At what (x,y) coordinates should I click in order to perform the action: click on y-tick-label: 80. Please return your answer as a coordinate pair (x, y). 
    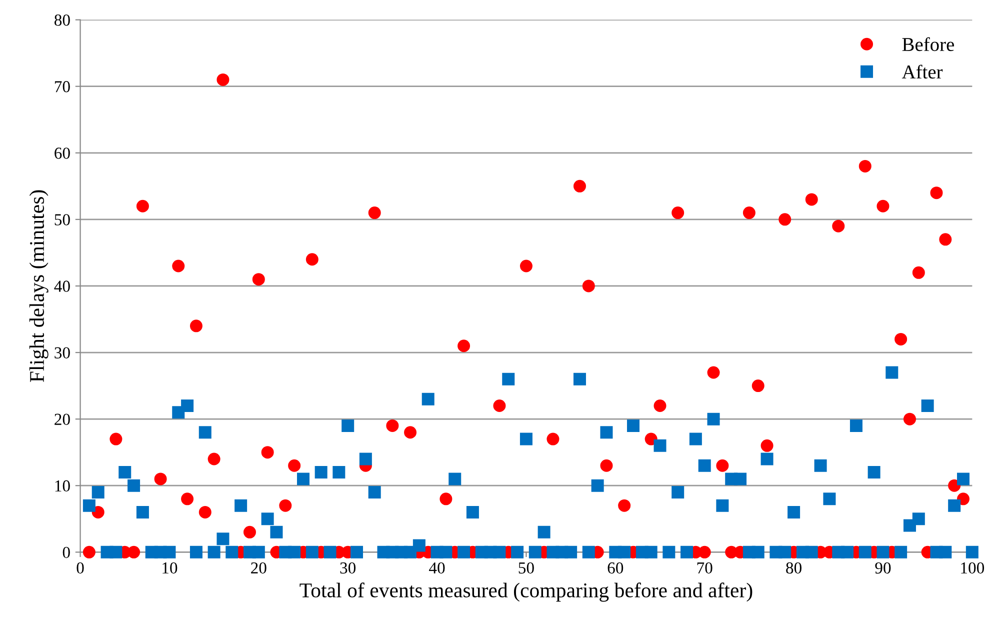
    Looking at the image, I should click on (62, 20).